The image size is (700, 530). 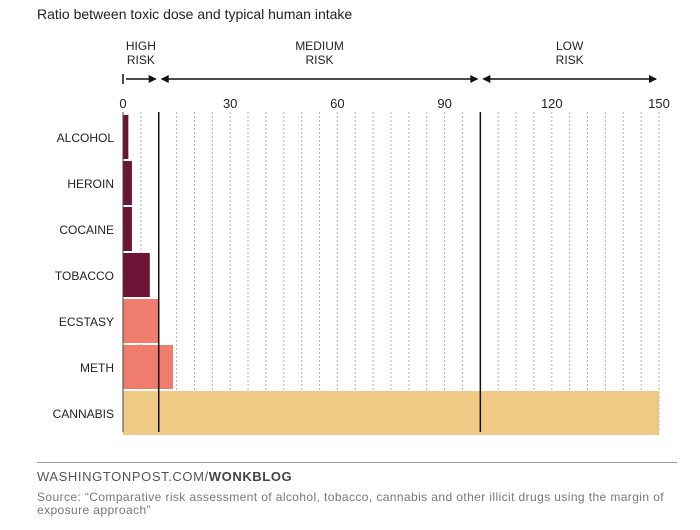 What do you see at coordinates (230, 103) in the screenshot?
I see `x-tick-label: 30` at bounding box center [230, 103].